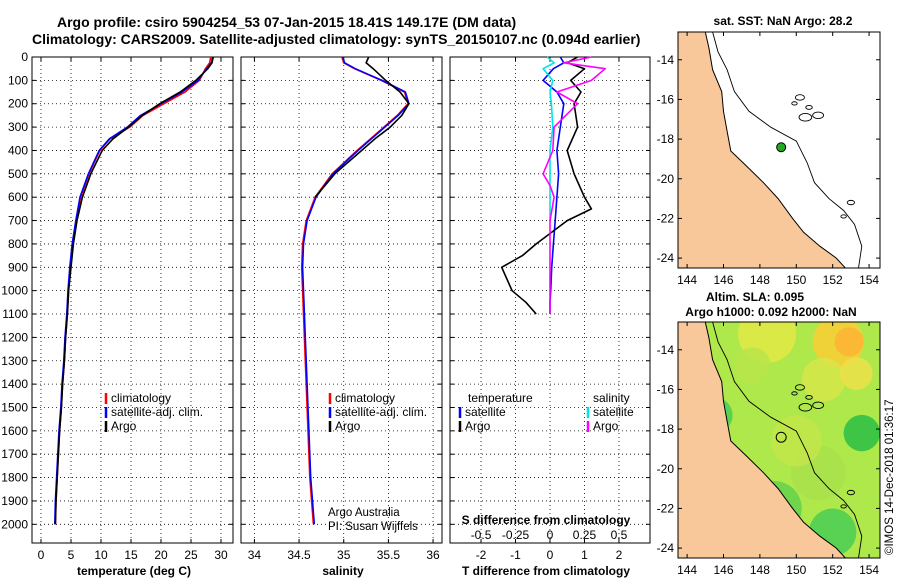 The height and width of the screenshot is (580, 900). I want to click on map-content, so click(779, 440).